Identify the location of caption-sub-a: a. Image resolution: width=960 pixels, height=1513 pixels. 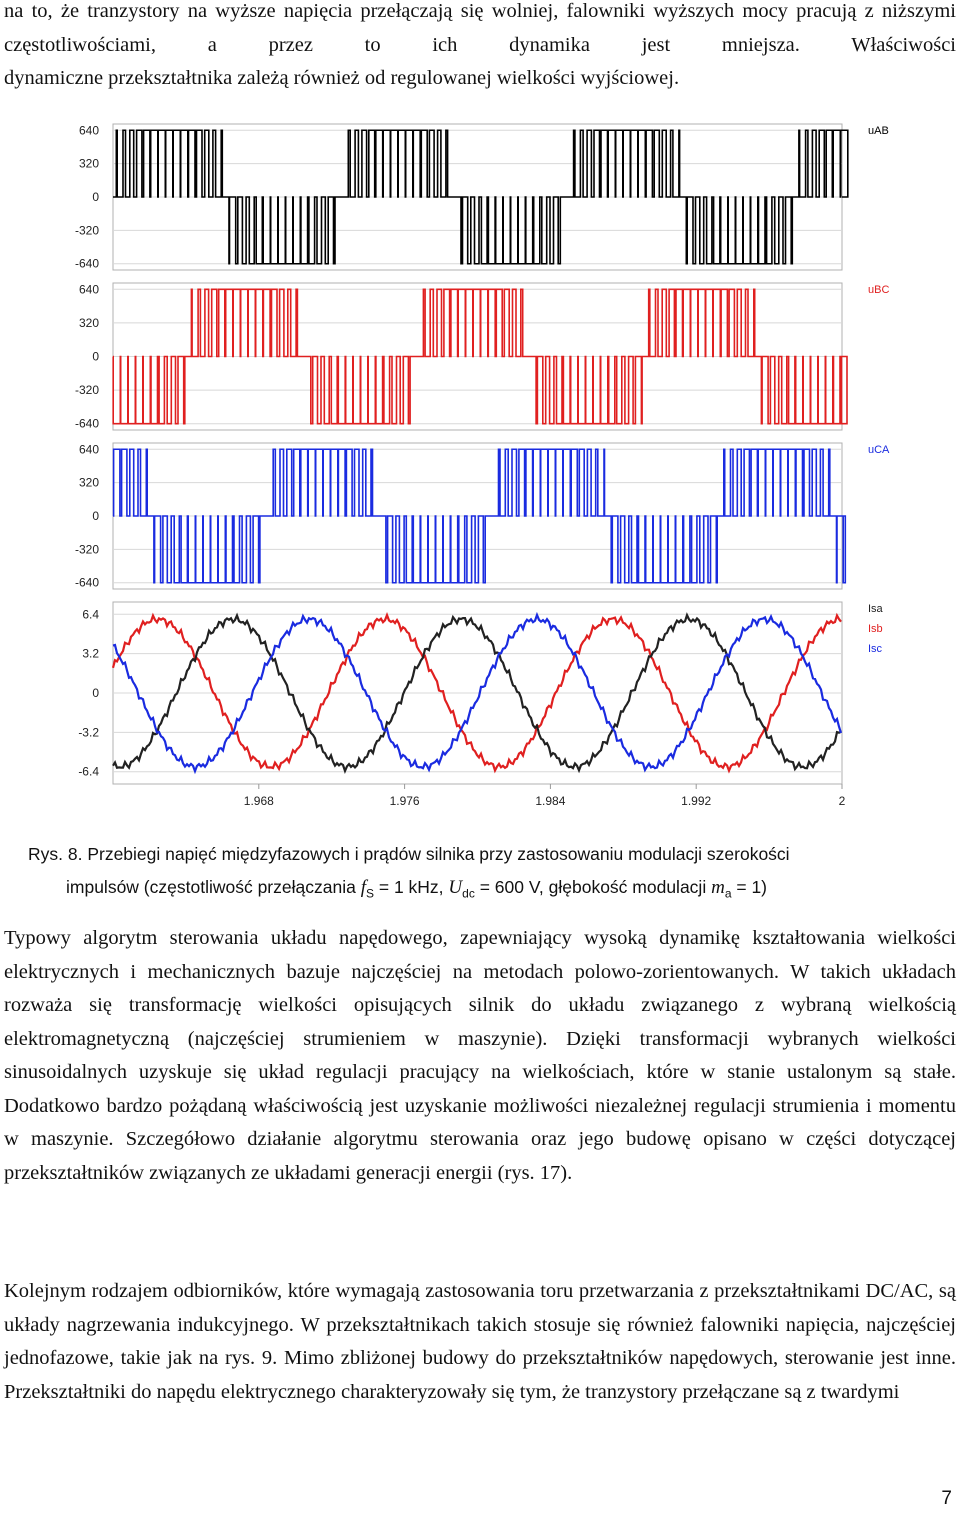
(728, 893).